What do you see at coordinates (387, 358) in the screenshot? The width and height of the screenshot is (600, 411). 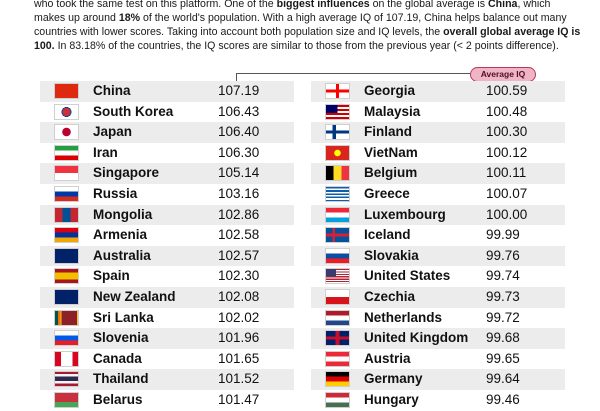 I see `country-name: Austria` at bounding box center [387, 358].